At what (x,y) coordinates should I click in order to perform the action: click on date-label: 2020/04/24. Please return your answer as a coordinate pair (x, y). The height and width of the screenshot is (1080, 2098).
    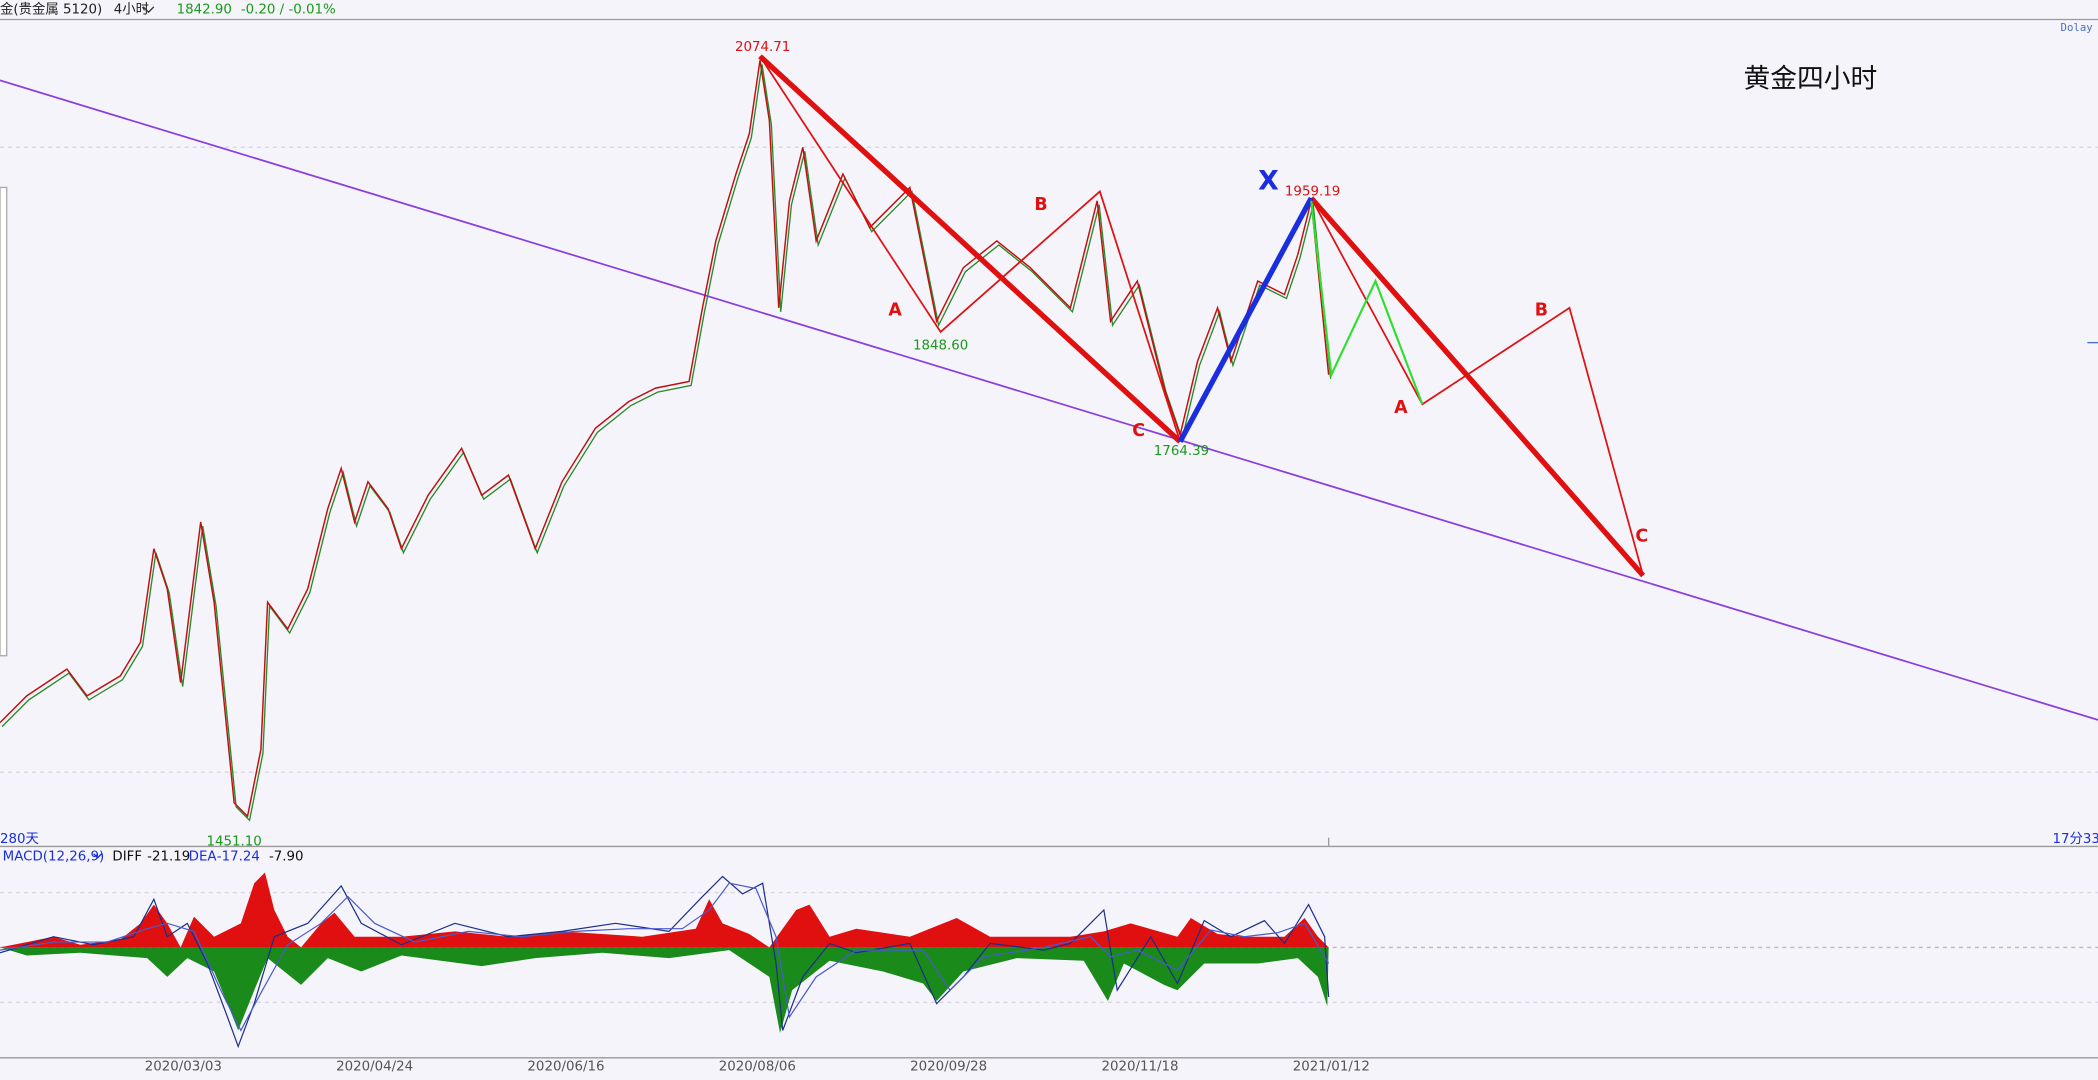
    Looking at the image, I should click on (374, 1067).